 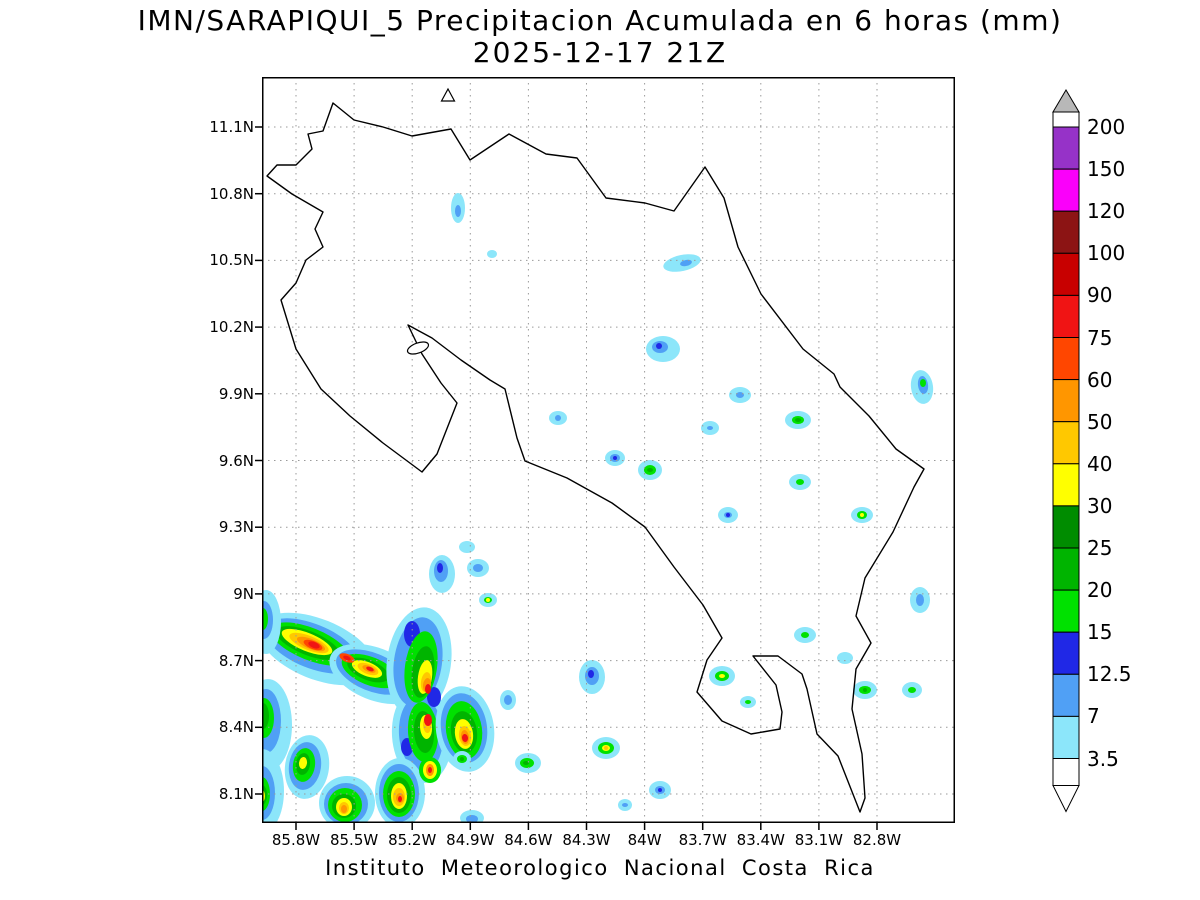 What do you see at coordinates (448, 94) in the screenshot?
I see `triangle-marker` at bounding box center [448, 94].